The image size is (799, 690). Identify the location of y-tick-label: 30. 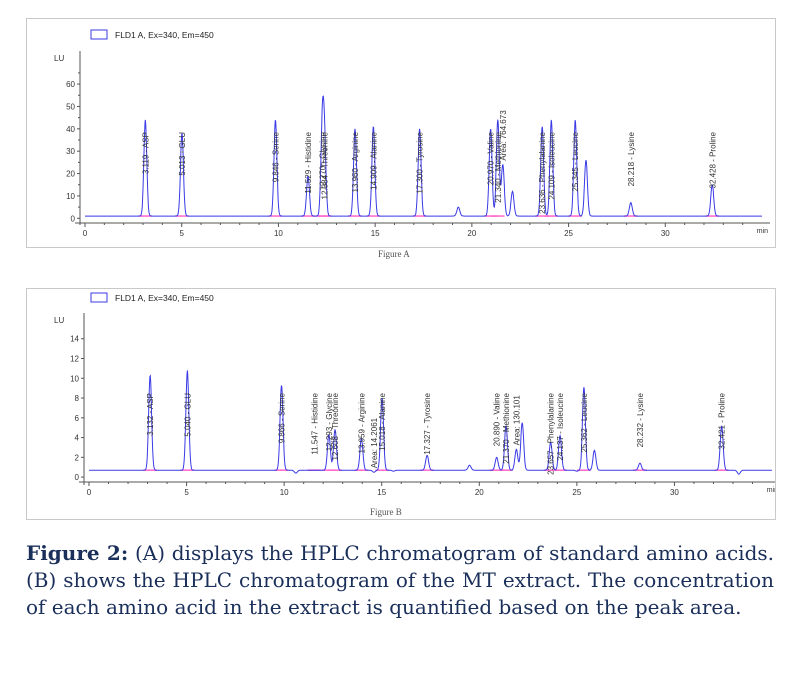
(70, 151).